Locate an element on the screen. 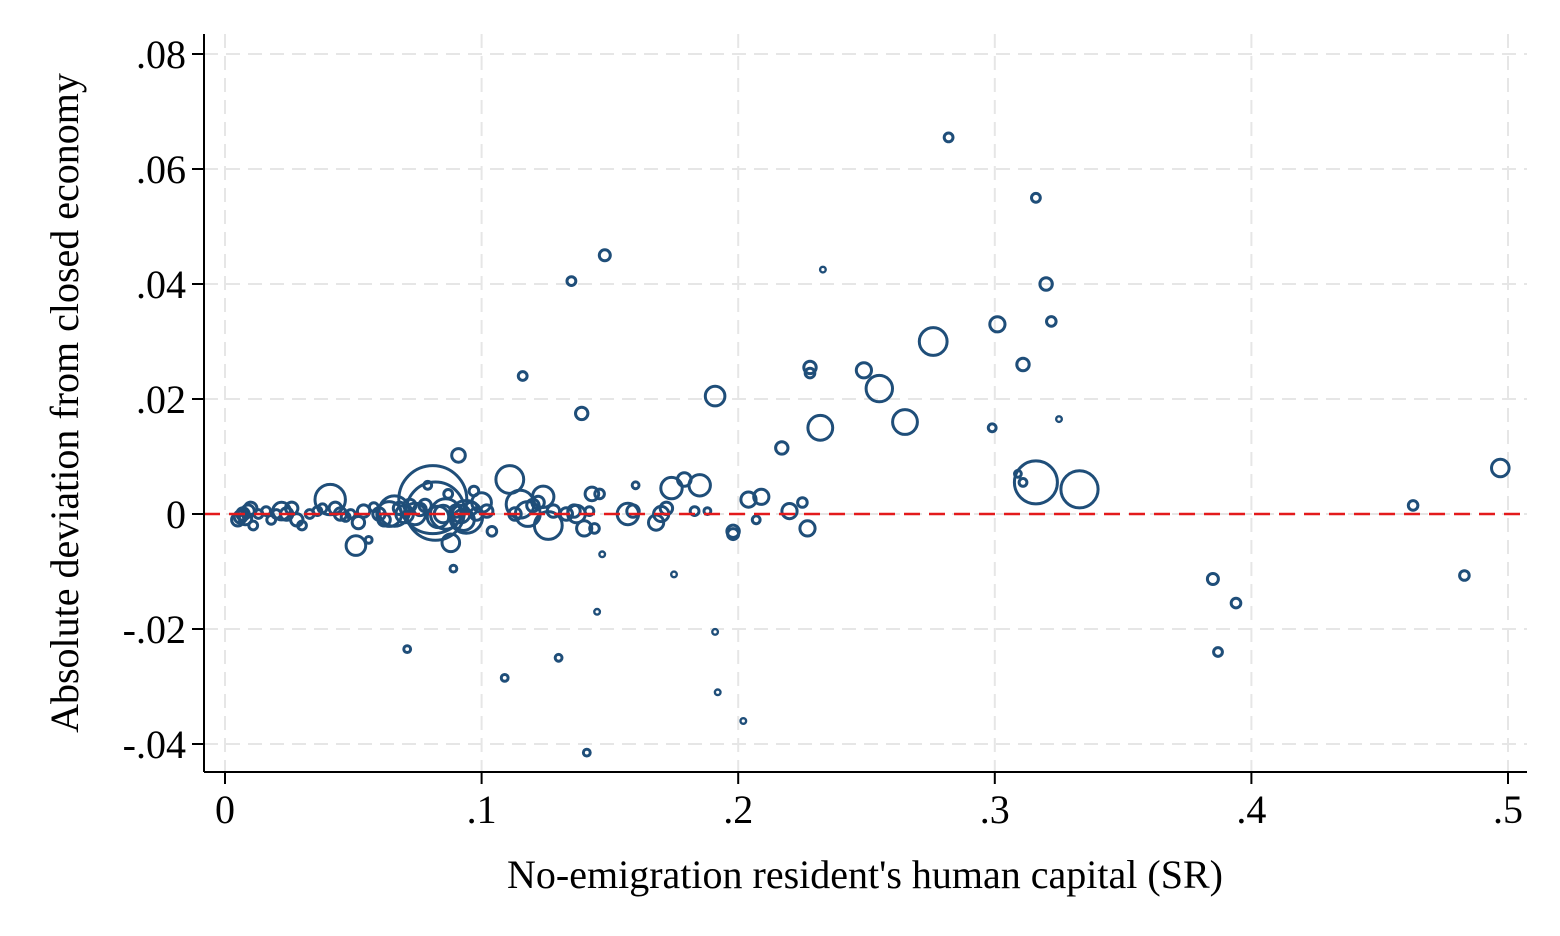 This screenshot has height=936, width=1560. y-tick-label: .04 is located at coordinates (161, 284).